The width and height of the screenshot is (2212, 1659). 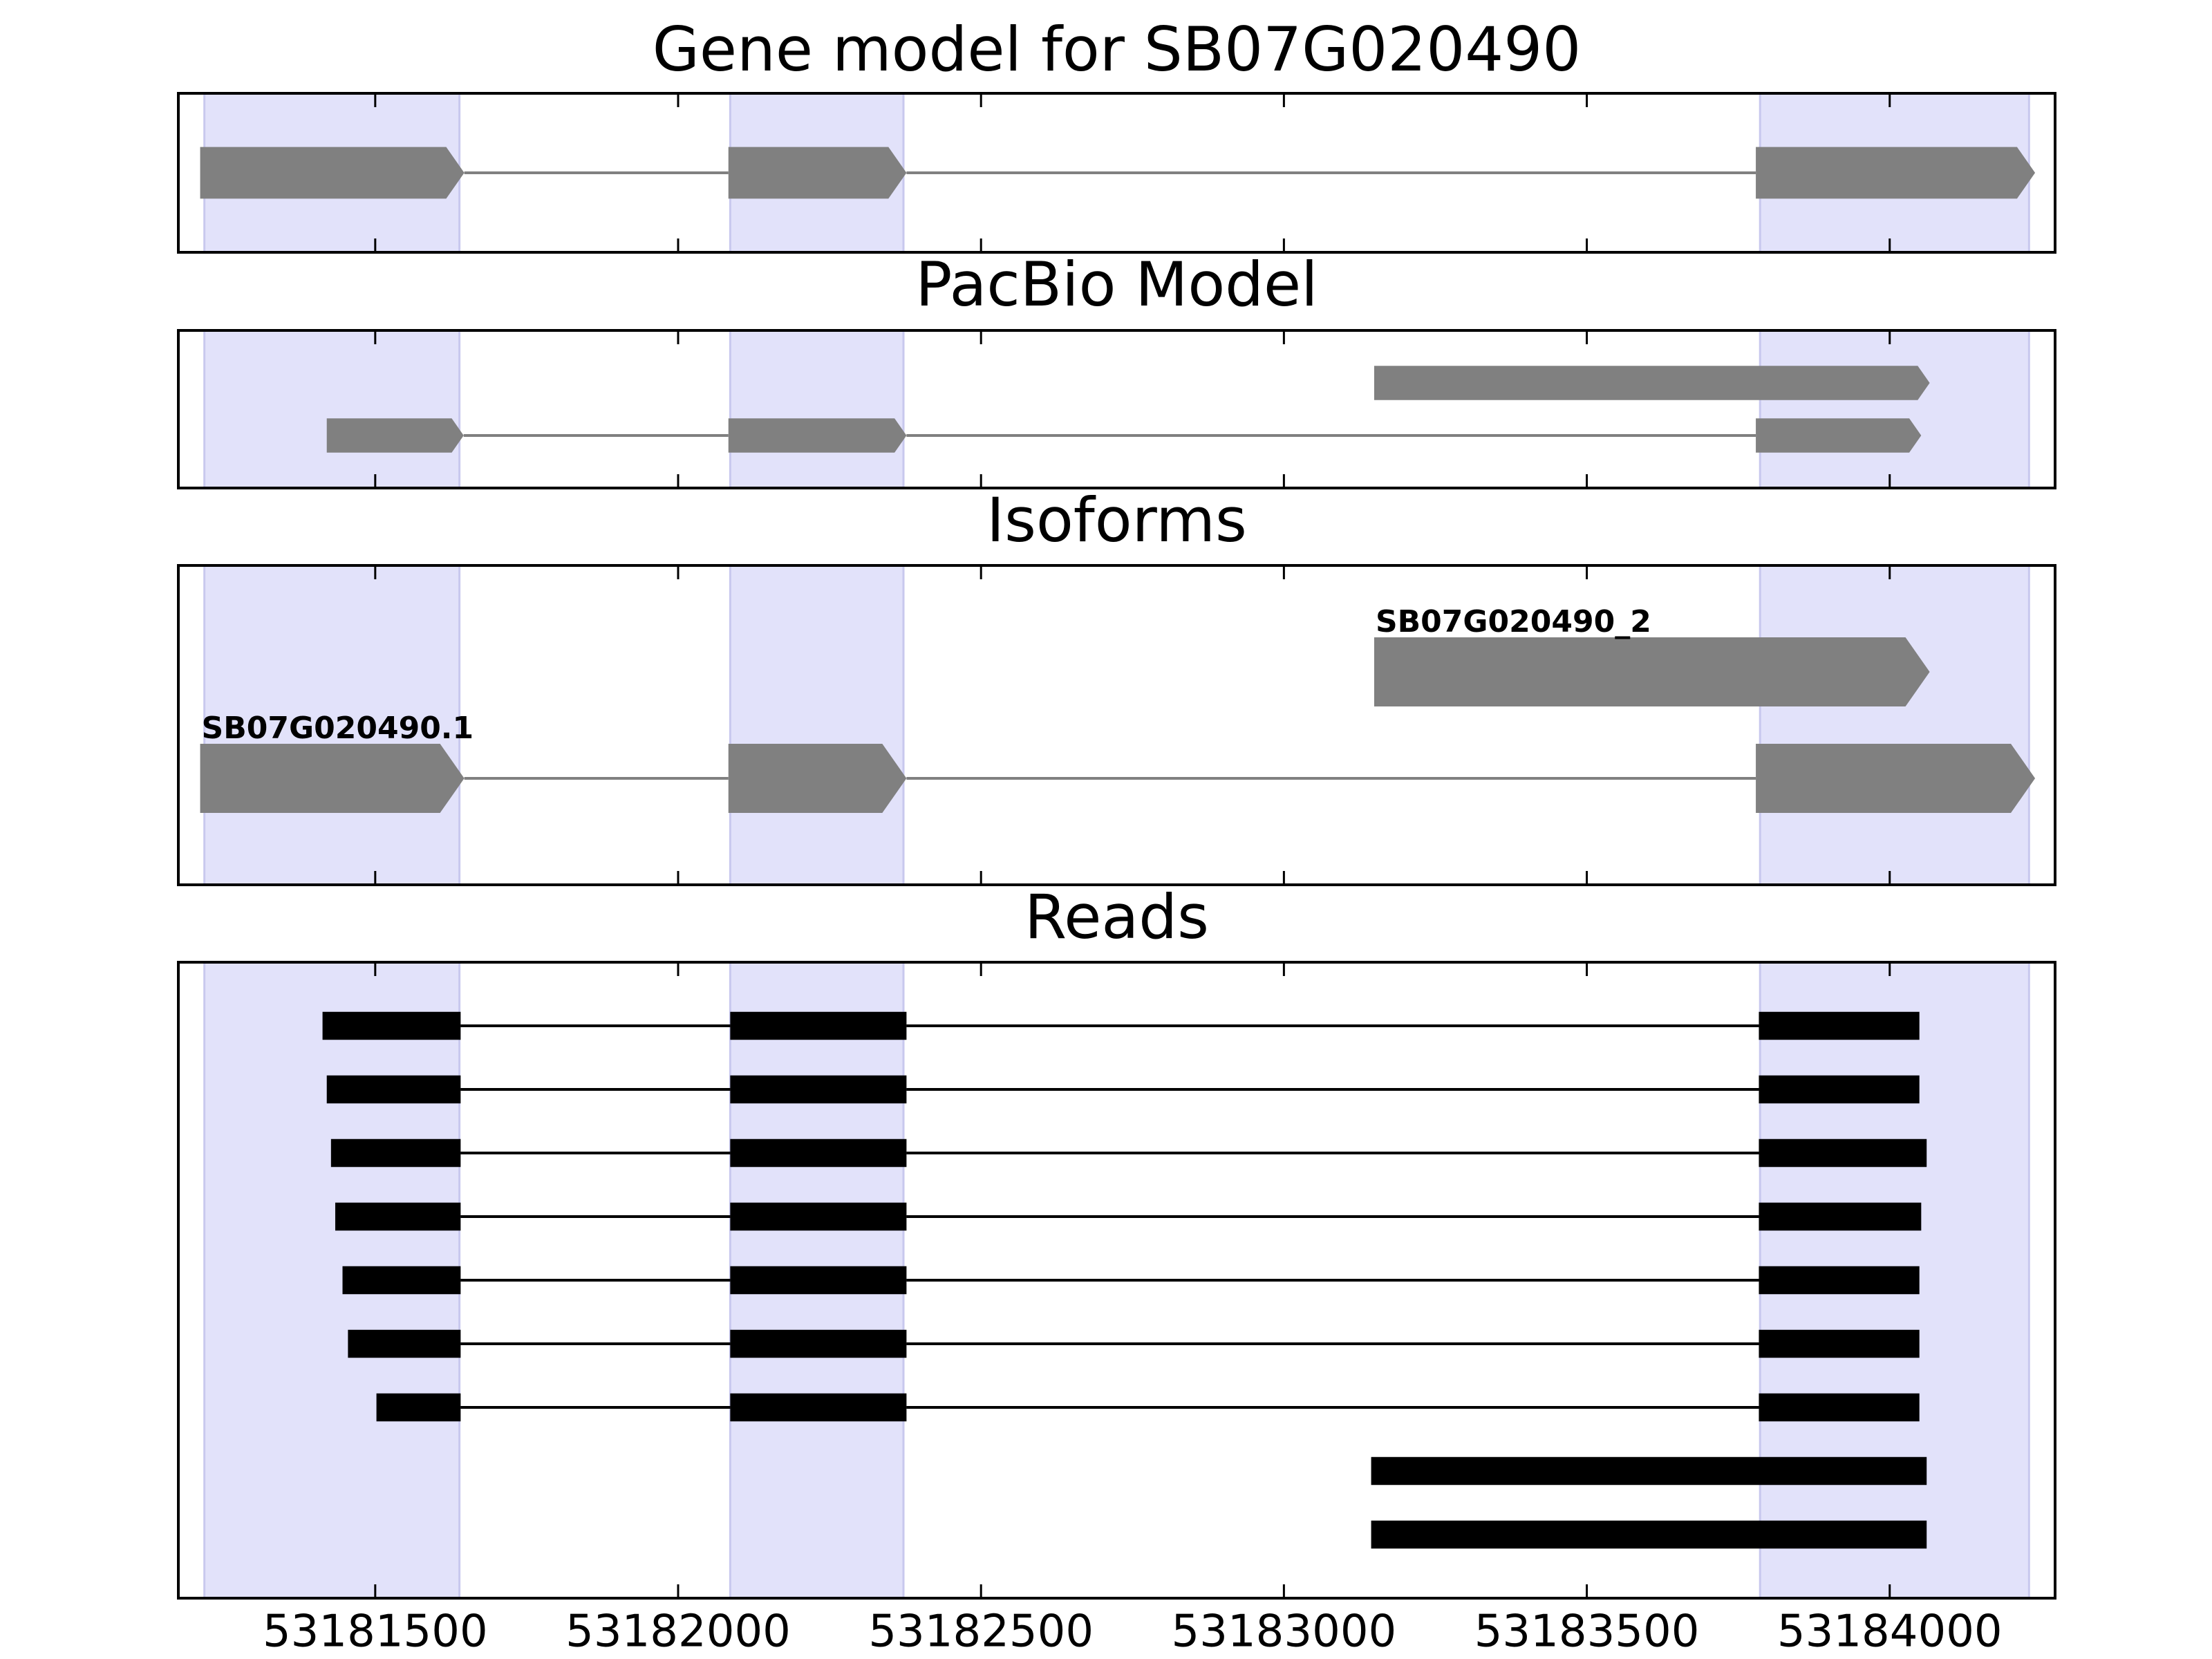 What do you see at coordinates (1117, 49) in the screenshot?
I see `panel-title: Gene model for SB07G020490` at bounding box center [1117, 49].